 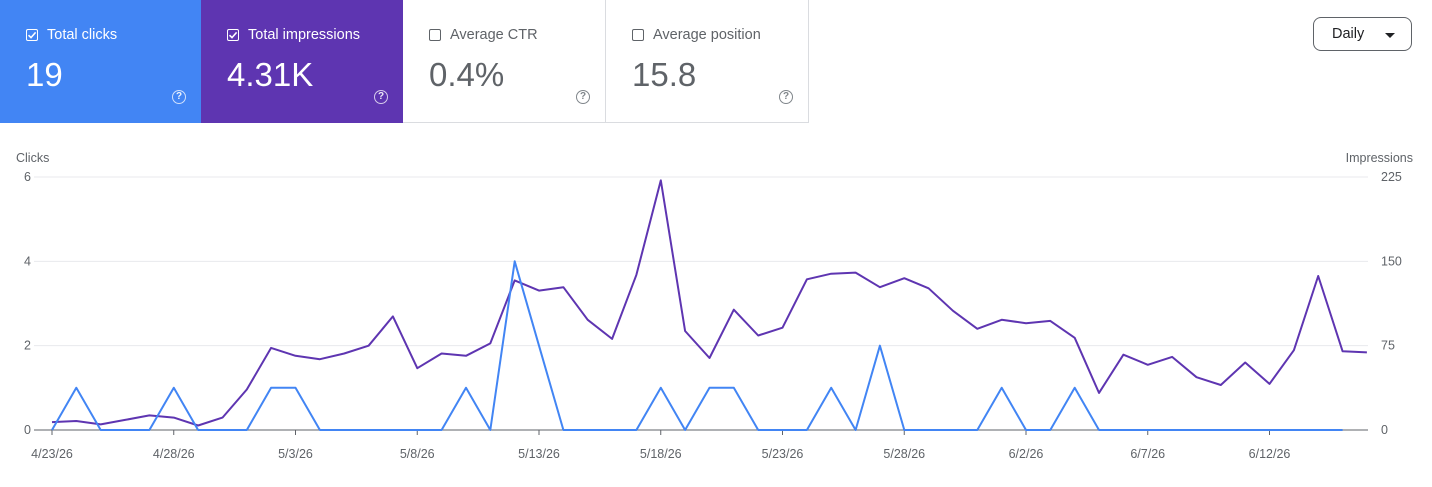 What do you see at coordinates (295, 454) in the screenshot?
I see `x-tick-label: 5/3/26` at bounding box center [295, 454].